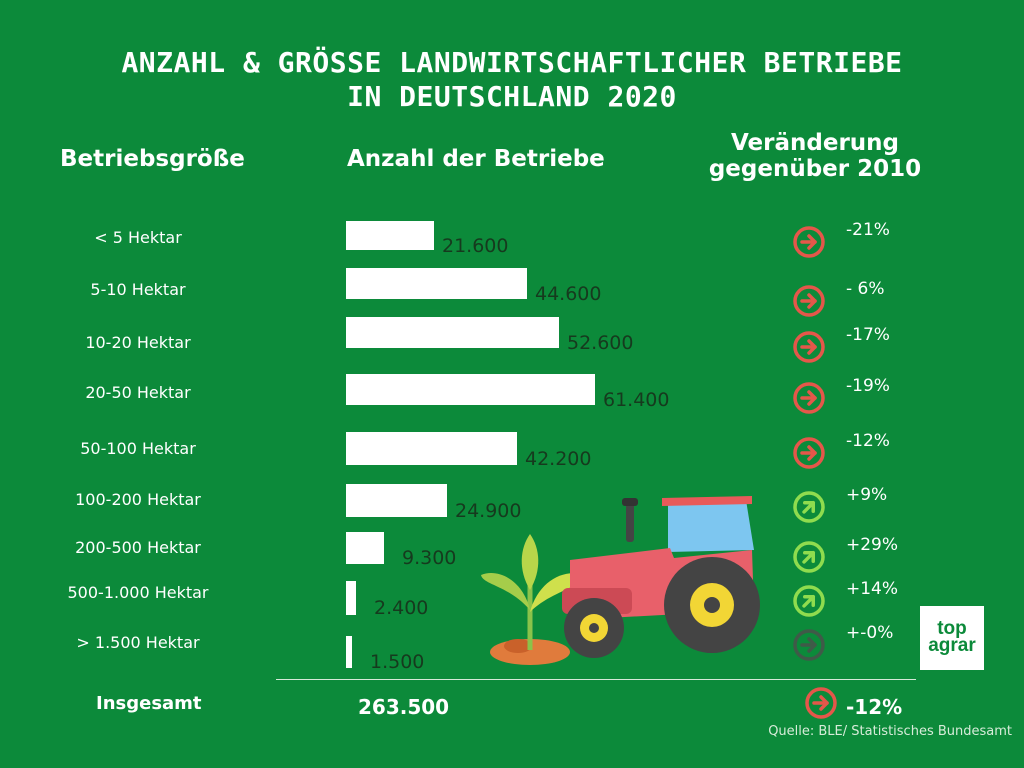 The height and width of the screenshot is (768, 1024). What do you see at coordinates (568, 293) in the screenshot?
I see `bar-value-label: 44.600` at bounding box center [568, 293].